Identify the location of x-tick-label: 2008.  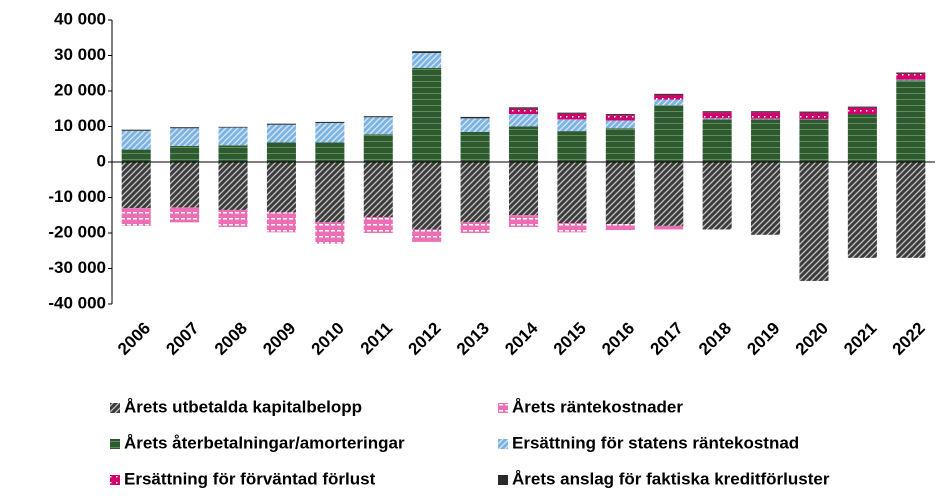
(231, 339).